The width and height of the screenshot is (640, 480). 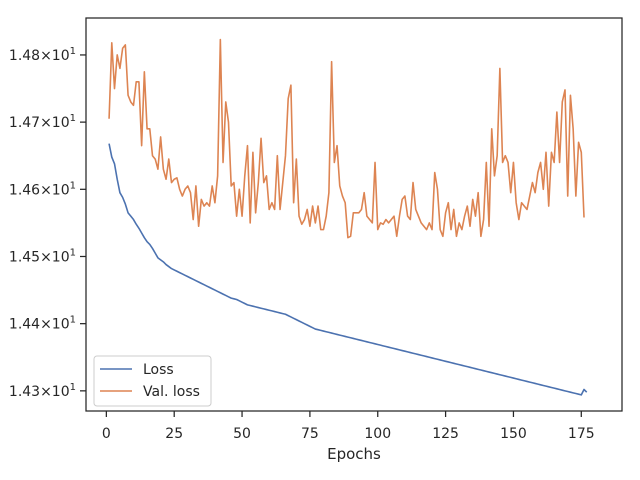 What do you see at coordinates (42, 324) in the screenshot?
I see `y-tick-label: 1.44×10¹` at bounding box center [42, 324].